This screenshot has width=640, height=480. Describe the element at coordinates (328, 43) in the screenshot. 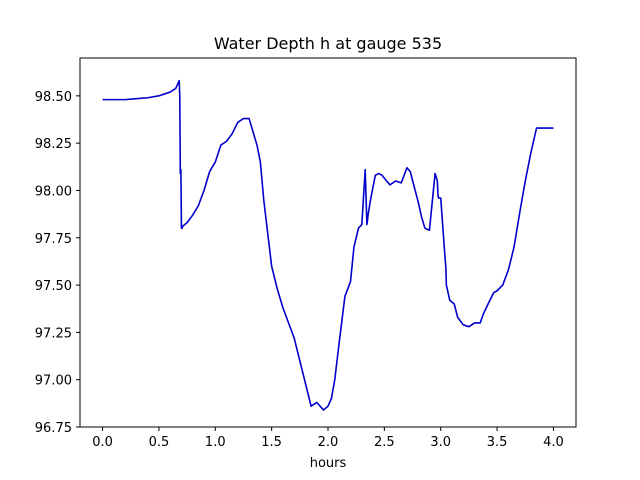

I see `chart-title: Water Depth h at gauge 535` at that location.